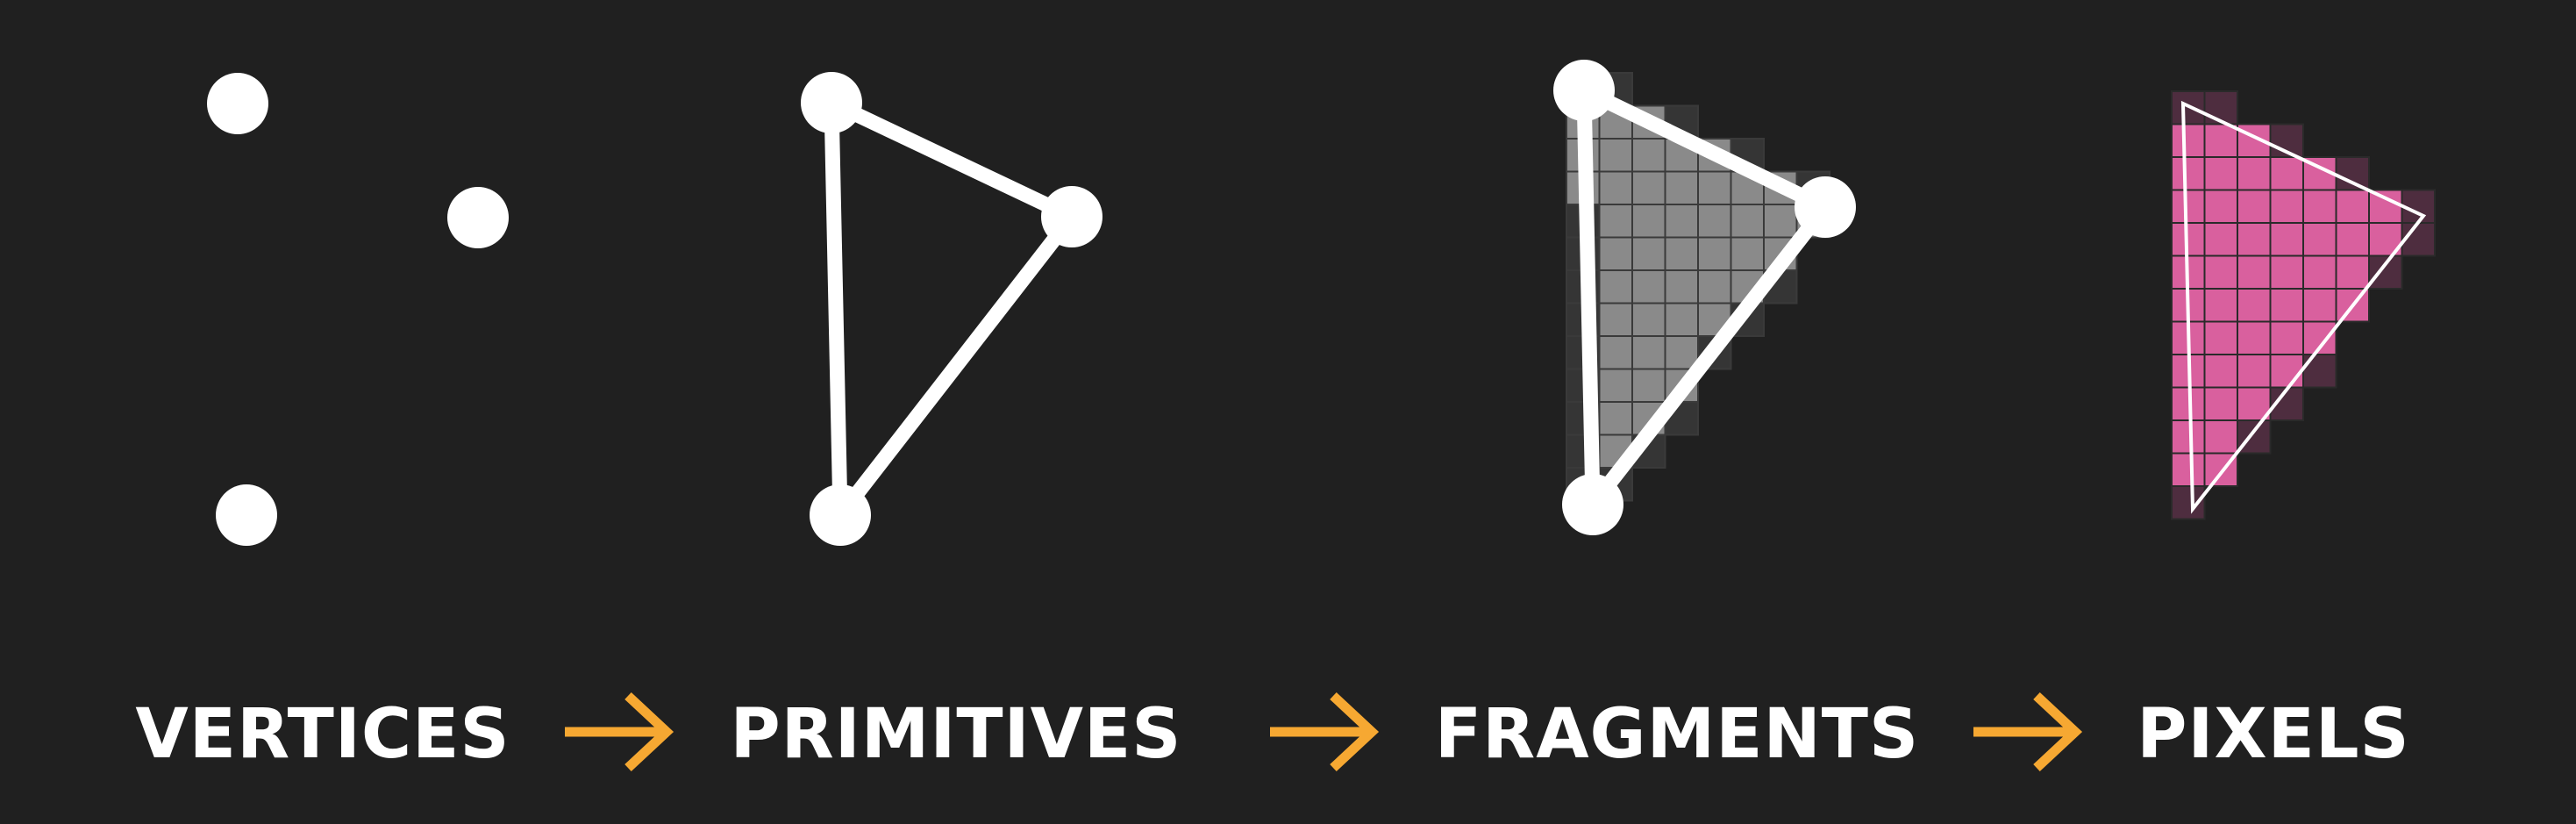  I want to click on vertices-panel, so click(358, 309).